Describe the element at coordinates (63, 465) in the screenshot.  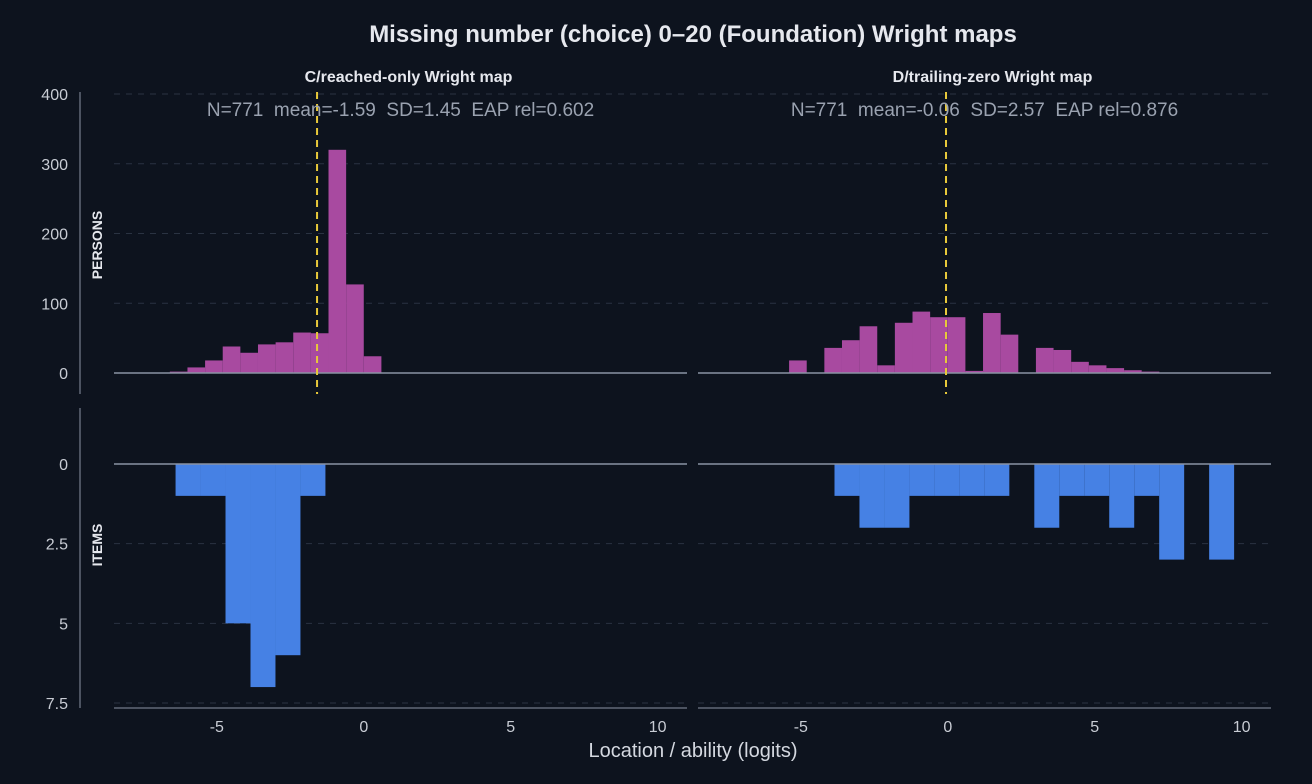
I see `items-y-tick-label: 0` at that location.